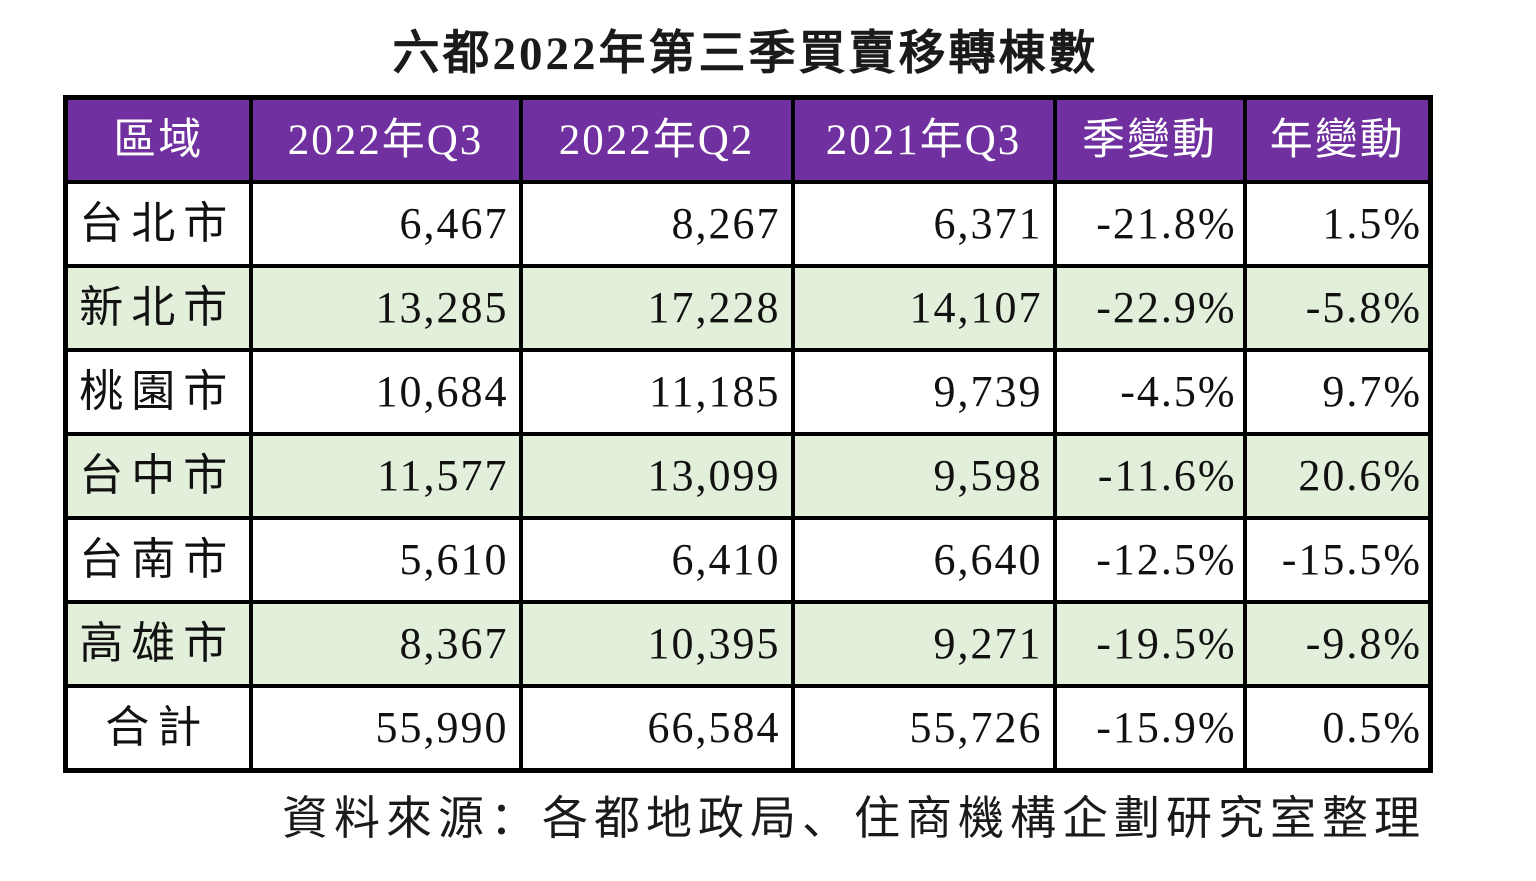 The image size is (1536, 881). I want to click on value-cell: -11.6%, so click(1149, 476).